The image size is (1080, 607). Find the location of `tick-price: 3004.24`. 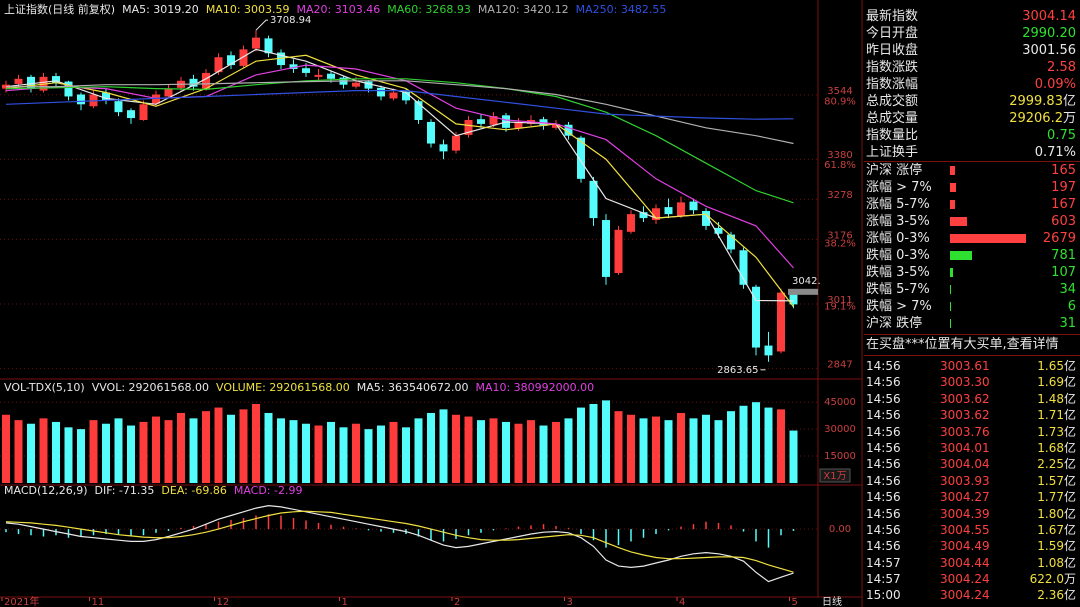

tick-price: 3004.24 is located at coordinates (965, 579).